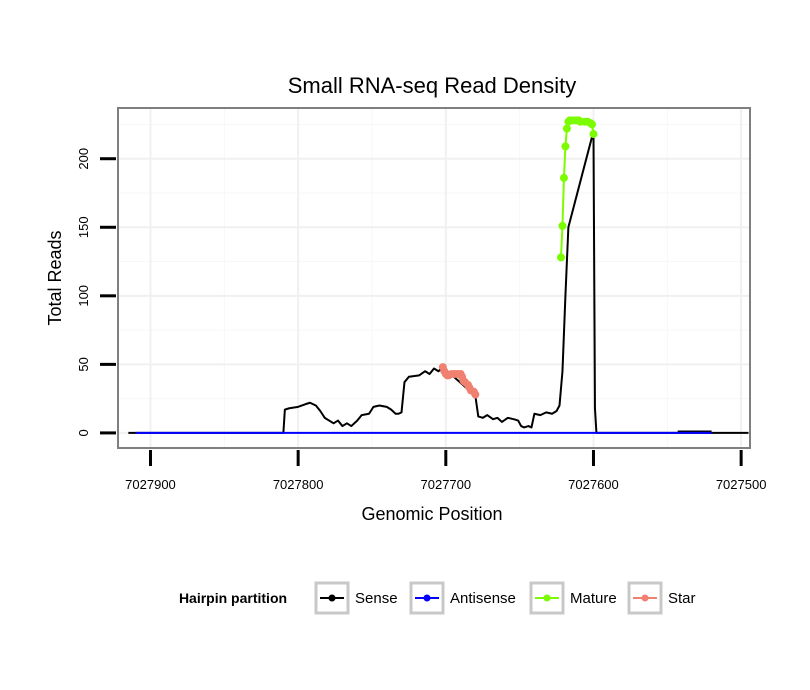 This screenshot has width=810, height=690. I want to click on series-mature, so click(577, 189).